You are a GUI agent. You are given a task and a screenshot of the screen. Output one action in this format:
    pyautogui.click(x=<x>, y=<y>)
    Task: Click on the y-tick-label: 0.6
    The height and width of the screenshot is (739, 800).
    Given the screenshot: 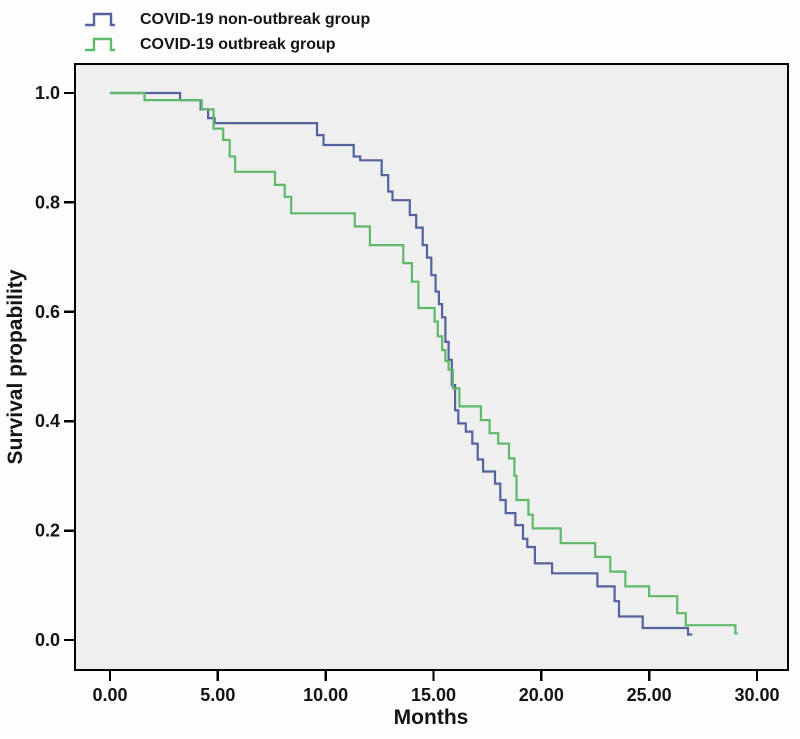 What is the action you would take?
    pyautogui.click(x=47, y=312)
    